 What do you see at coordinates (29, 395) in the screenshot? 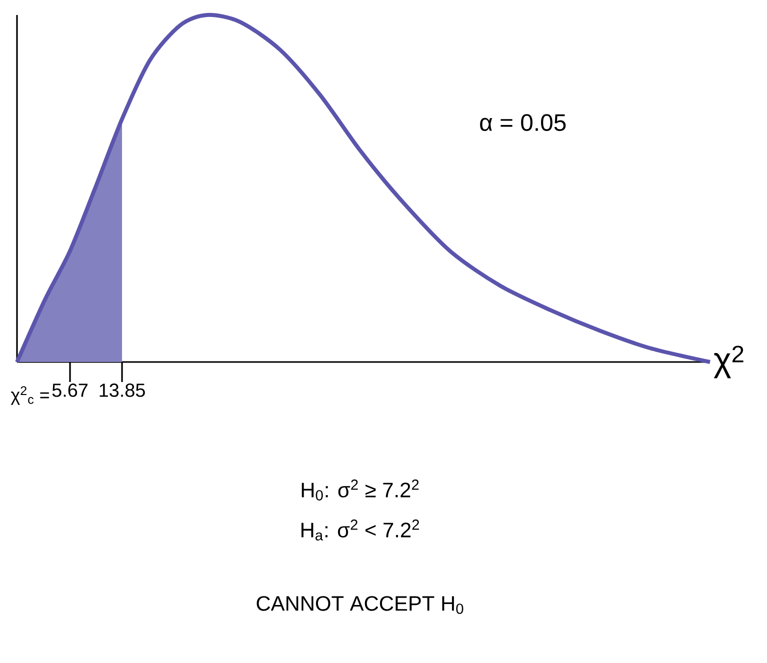
I see `text: χ$^{2}$$_{c}$ =` at bounding box center [29, 395].